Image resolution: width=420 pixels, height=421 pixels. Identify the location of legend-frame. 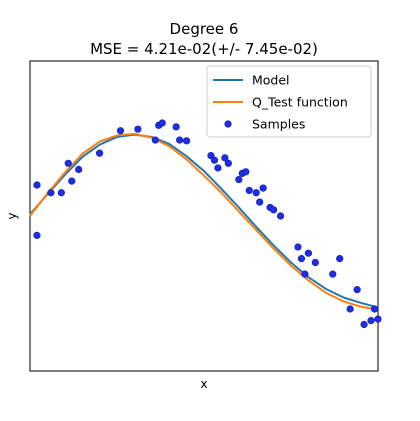
(289, 101).